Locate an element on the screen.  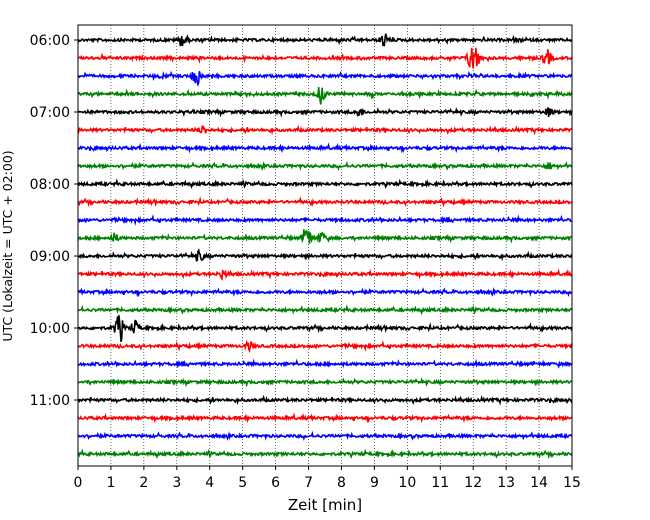
x-tick-label: 10 is located at coordinates (407, 483).